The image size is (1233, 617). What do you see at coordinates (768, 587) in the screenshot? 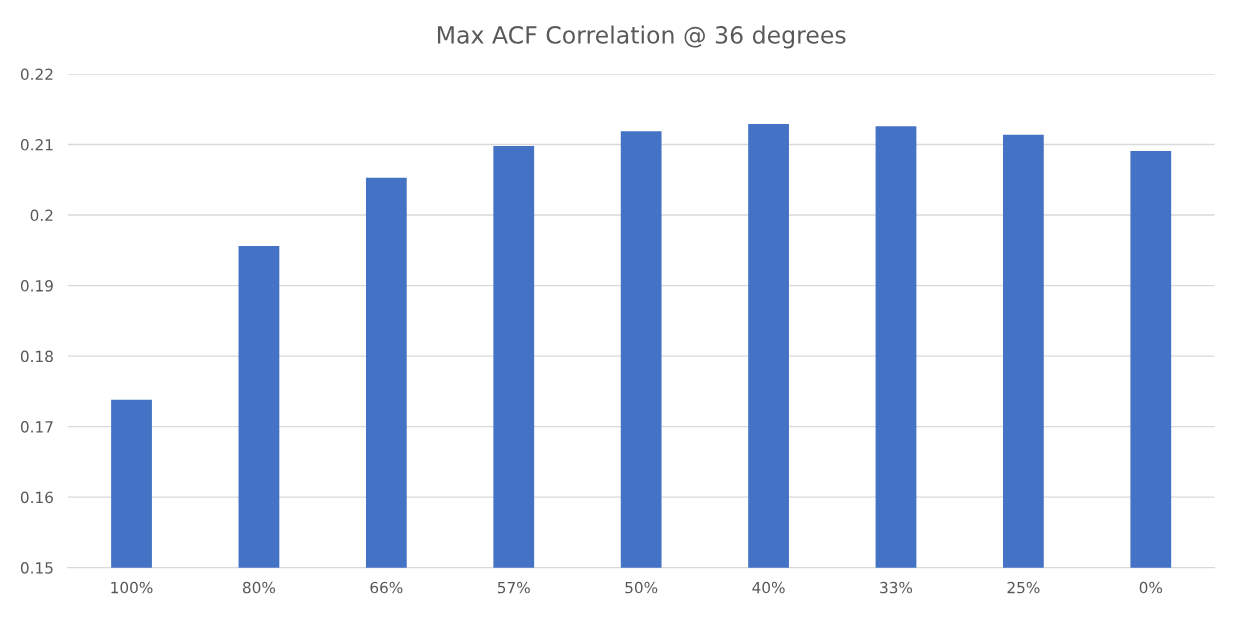
I see `x-tick-label: 40%` at bounding box center [768, 587].